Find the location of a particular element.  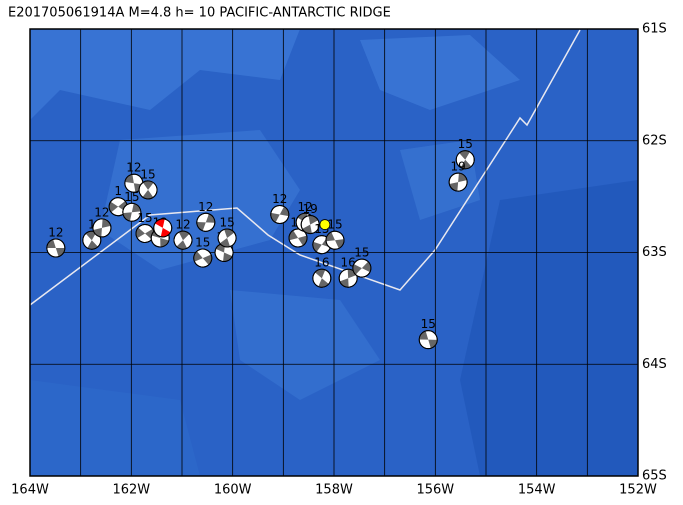

x-tick-label: 156W is located at coordinates (435, 490).